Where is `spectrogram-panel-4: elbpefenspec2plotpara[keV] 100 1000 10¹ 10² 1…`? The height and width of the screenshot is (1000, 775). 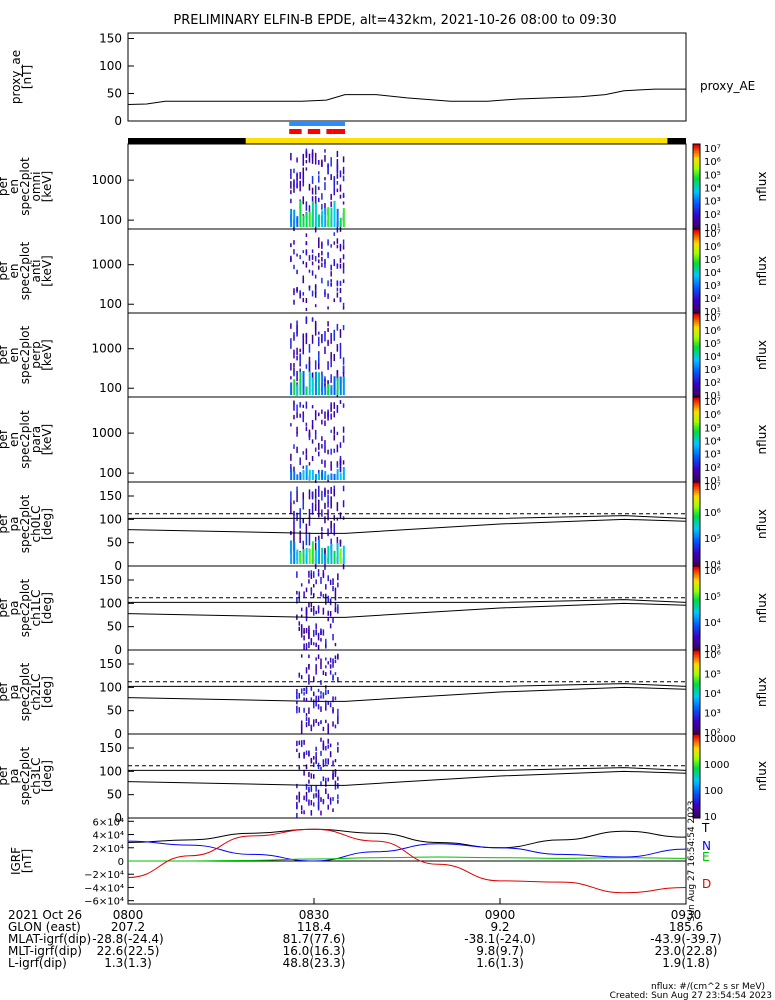
spectrogram-panel-4: elbpefenspec2plotpara[keV] 100 1000 10¹ 10² 1… is located at coordinates (384, 441).